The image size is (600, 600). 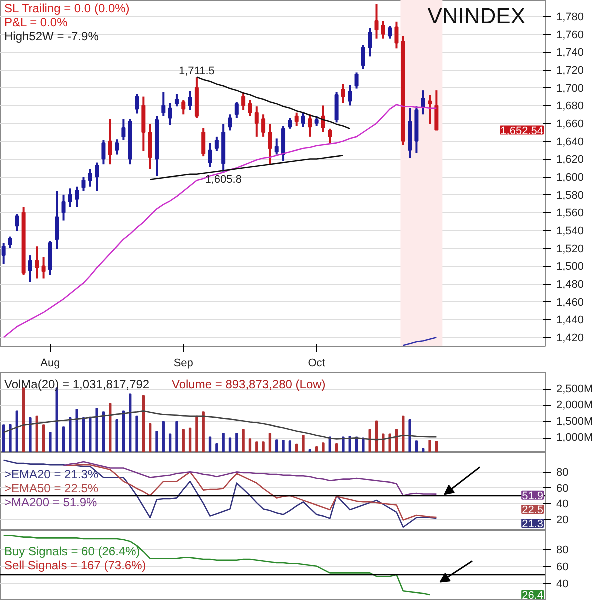 What do you see at coordinates (51, 489) in the screenshot?
I see `series-label: >EMA50 = 22.5%` at bounding box center [51, 489].